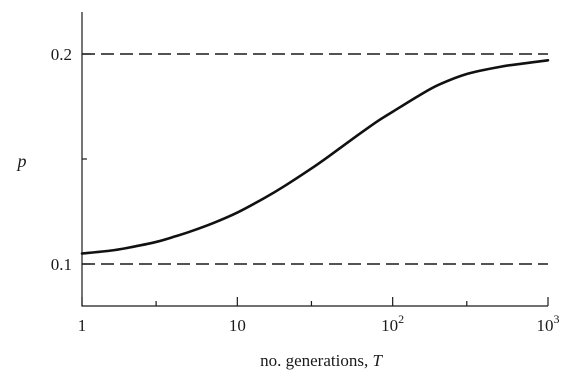 The image size is (575, 376). Describe the element at coordinates (61, 264) in the screenshot. I see `y-tick-label: 0.1` at that location.